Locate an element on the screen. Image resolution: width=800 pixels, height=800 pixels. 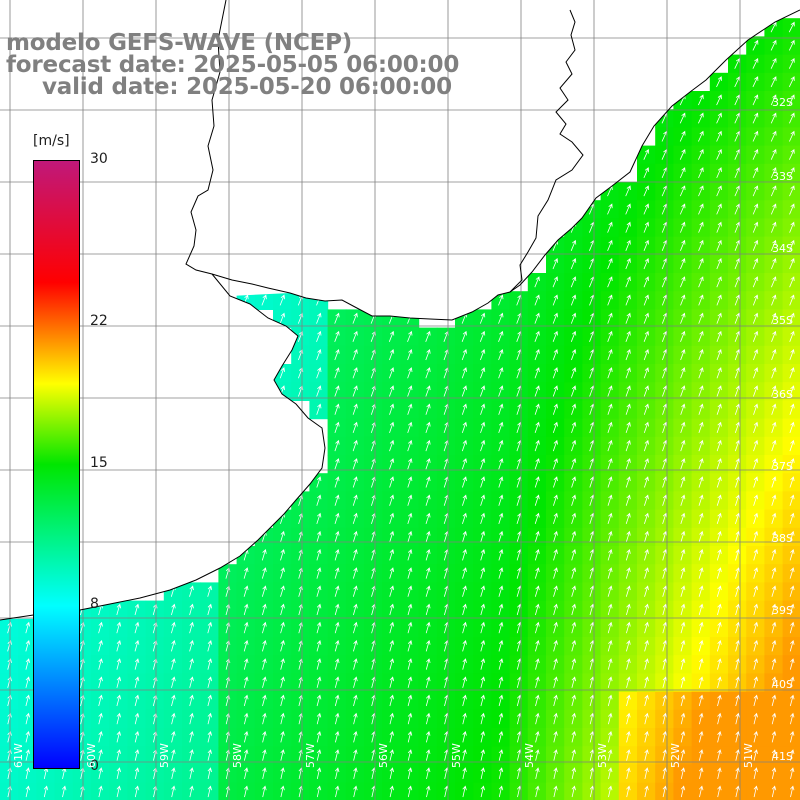
longitude-label: 53W is located at coordinates (602, 755).